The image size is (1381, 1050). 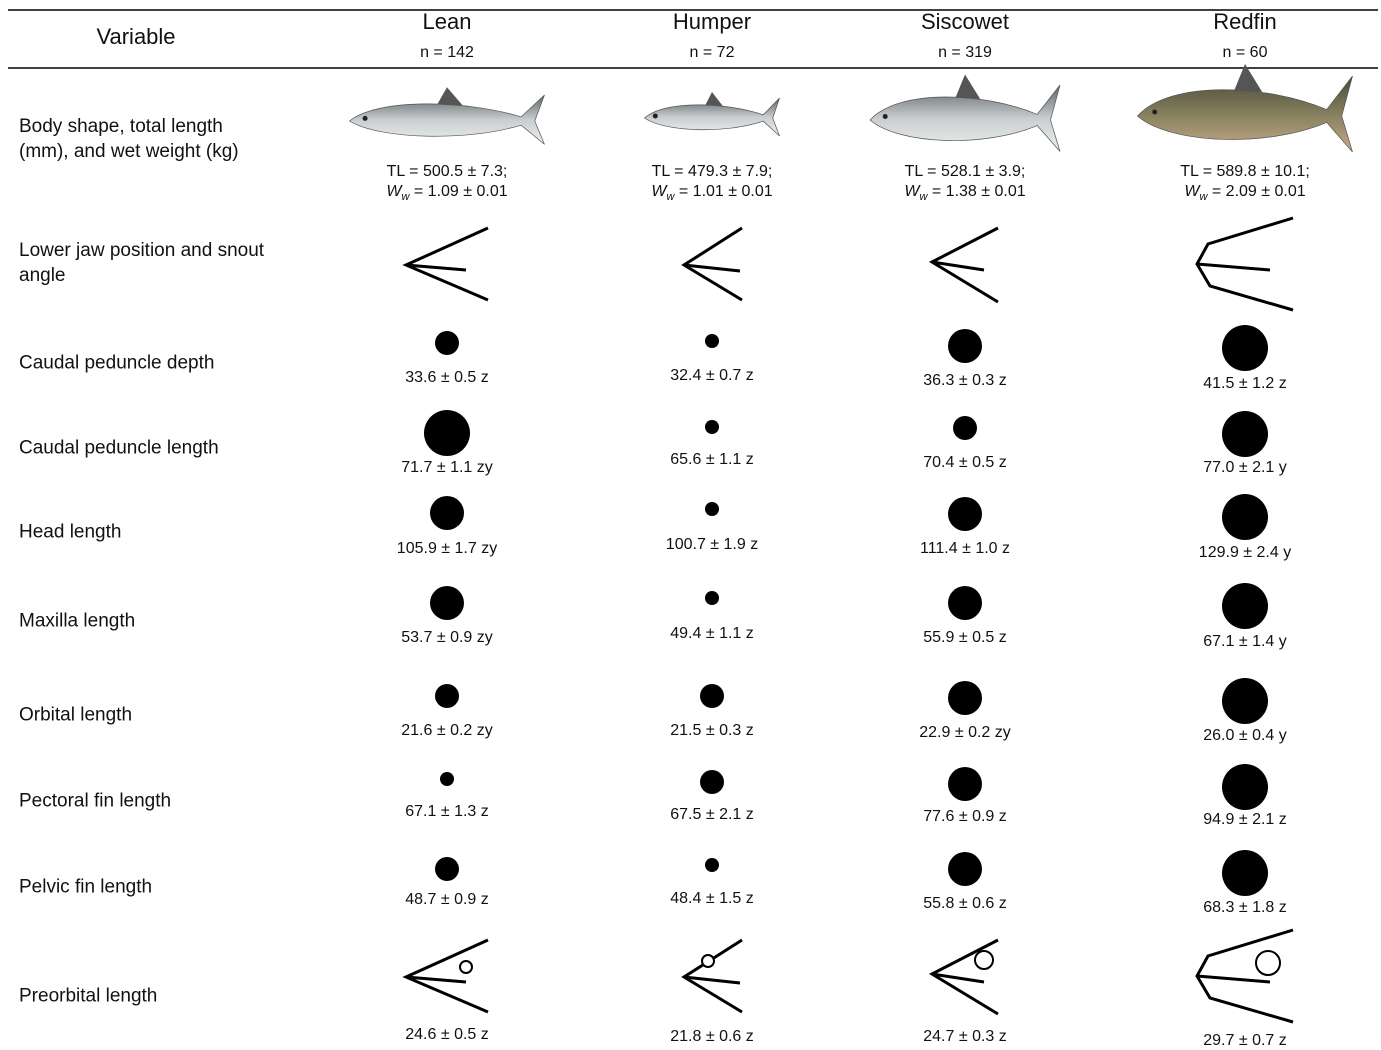 What do you see at coordinates (447, 467) in the screenshot?
I see `cell-value: 71.7 ± 1.1 zy` at bounding box center [447, 467].